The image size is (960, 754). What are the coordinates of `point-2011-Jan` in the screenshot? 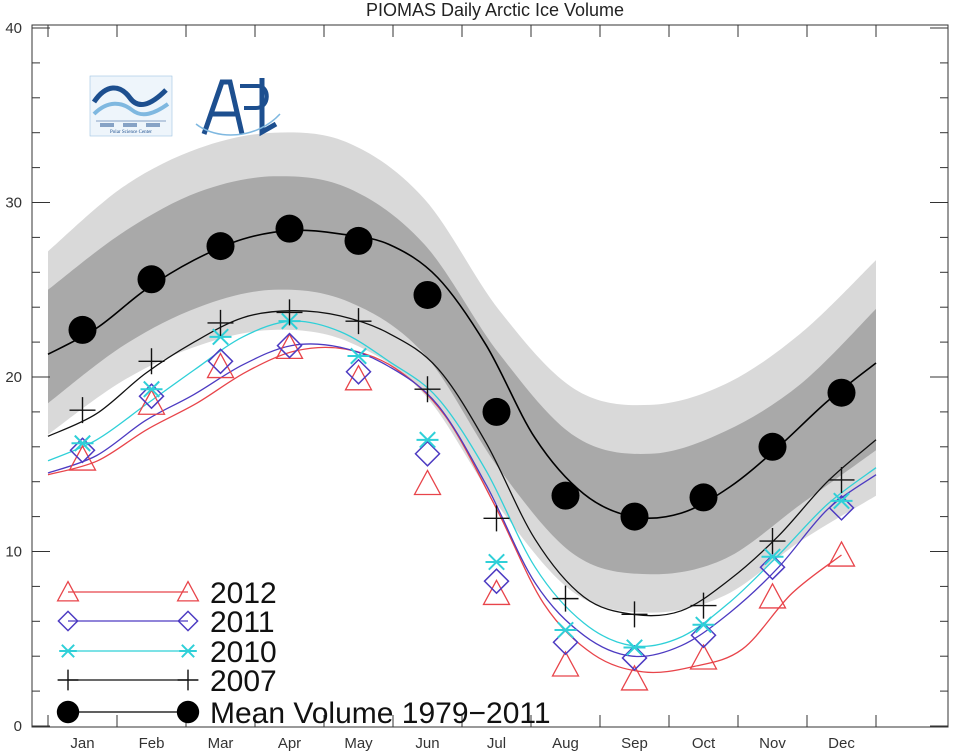 It's located at (82, 450).